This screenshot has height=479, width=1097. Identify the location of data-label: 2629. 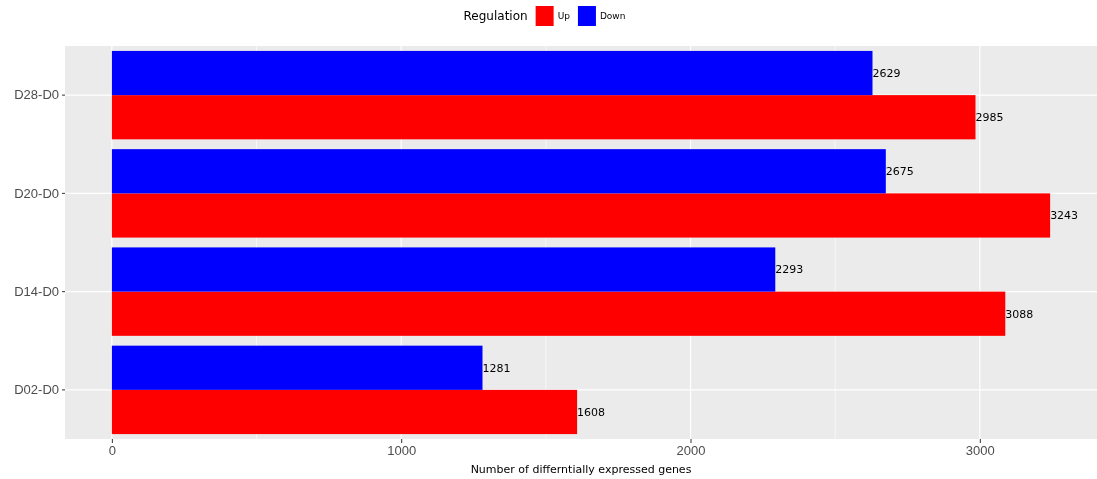
(886, 73).